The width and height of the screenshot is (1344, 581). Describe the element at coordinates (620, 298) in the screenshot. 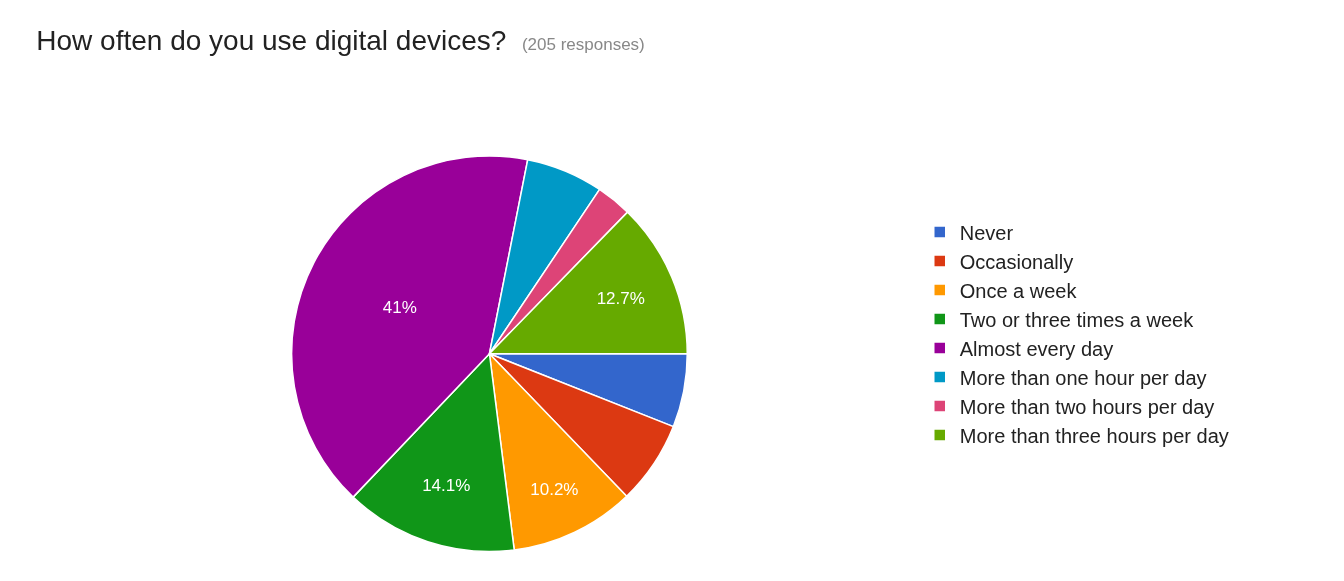

I see `data-label: 12.7%` at that location.